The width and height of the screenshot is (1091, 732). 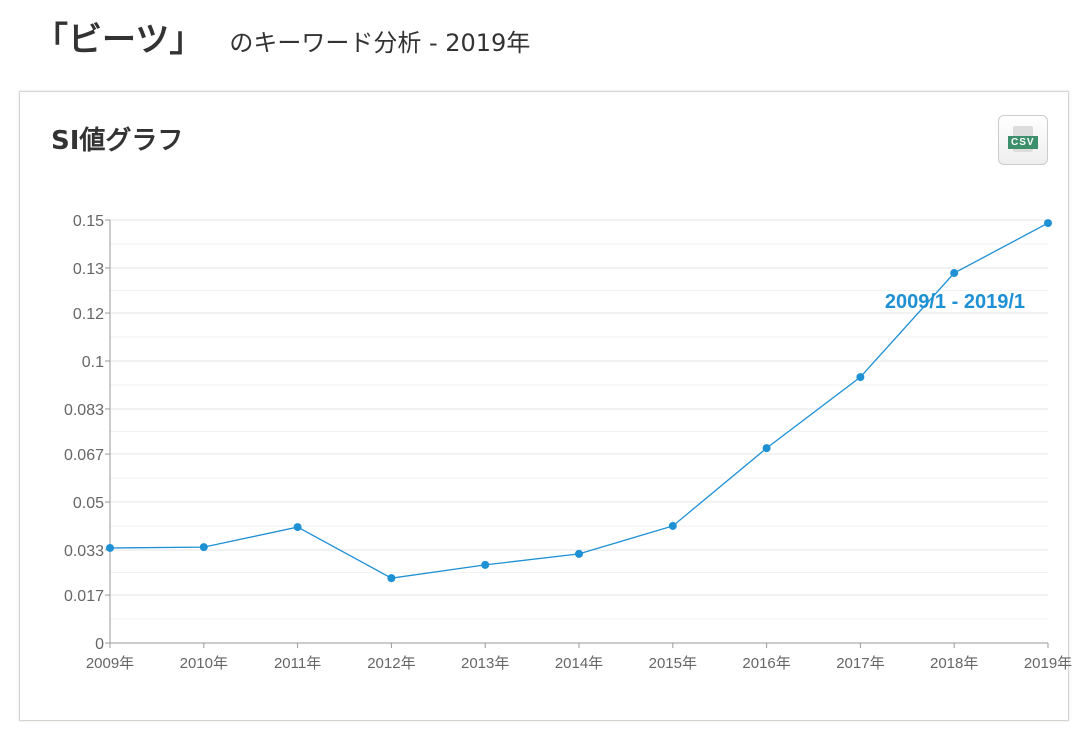 What do you see at coordinates (119, 40) in the screenshot?
I see `keyword-title: 「ビーツ」` at bounding box center [119, 40].